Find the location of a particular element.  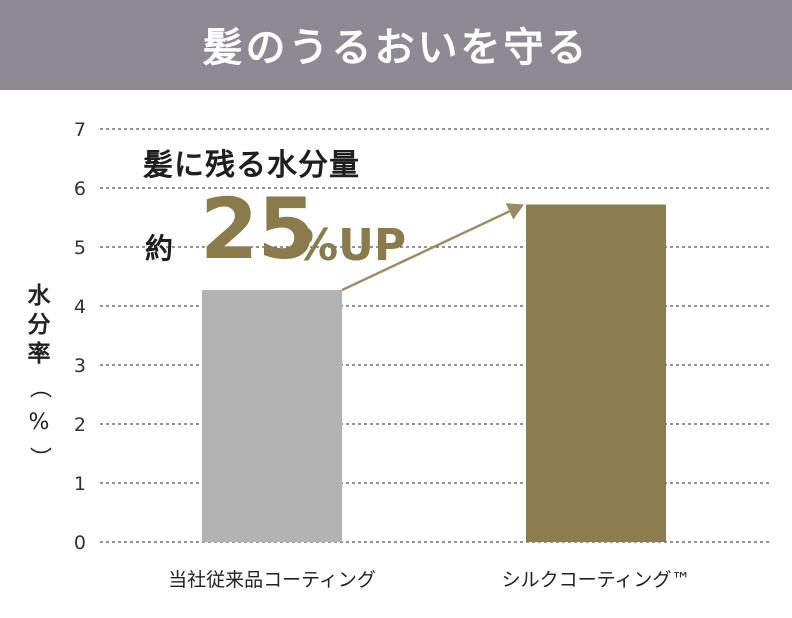

annotation-suffix: %UP is located at coordinates (350, 245).